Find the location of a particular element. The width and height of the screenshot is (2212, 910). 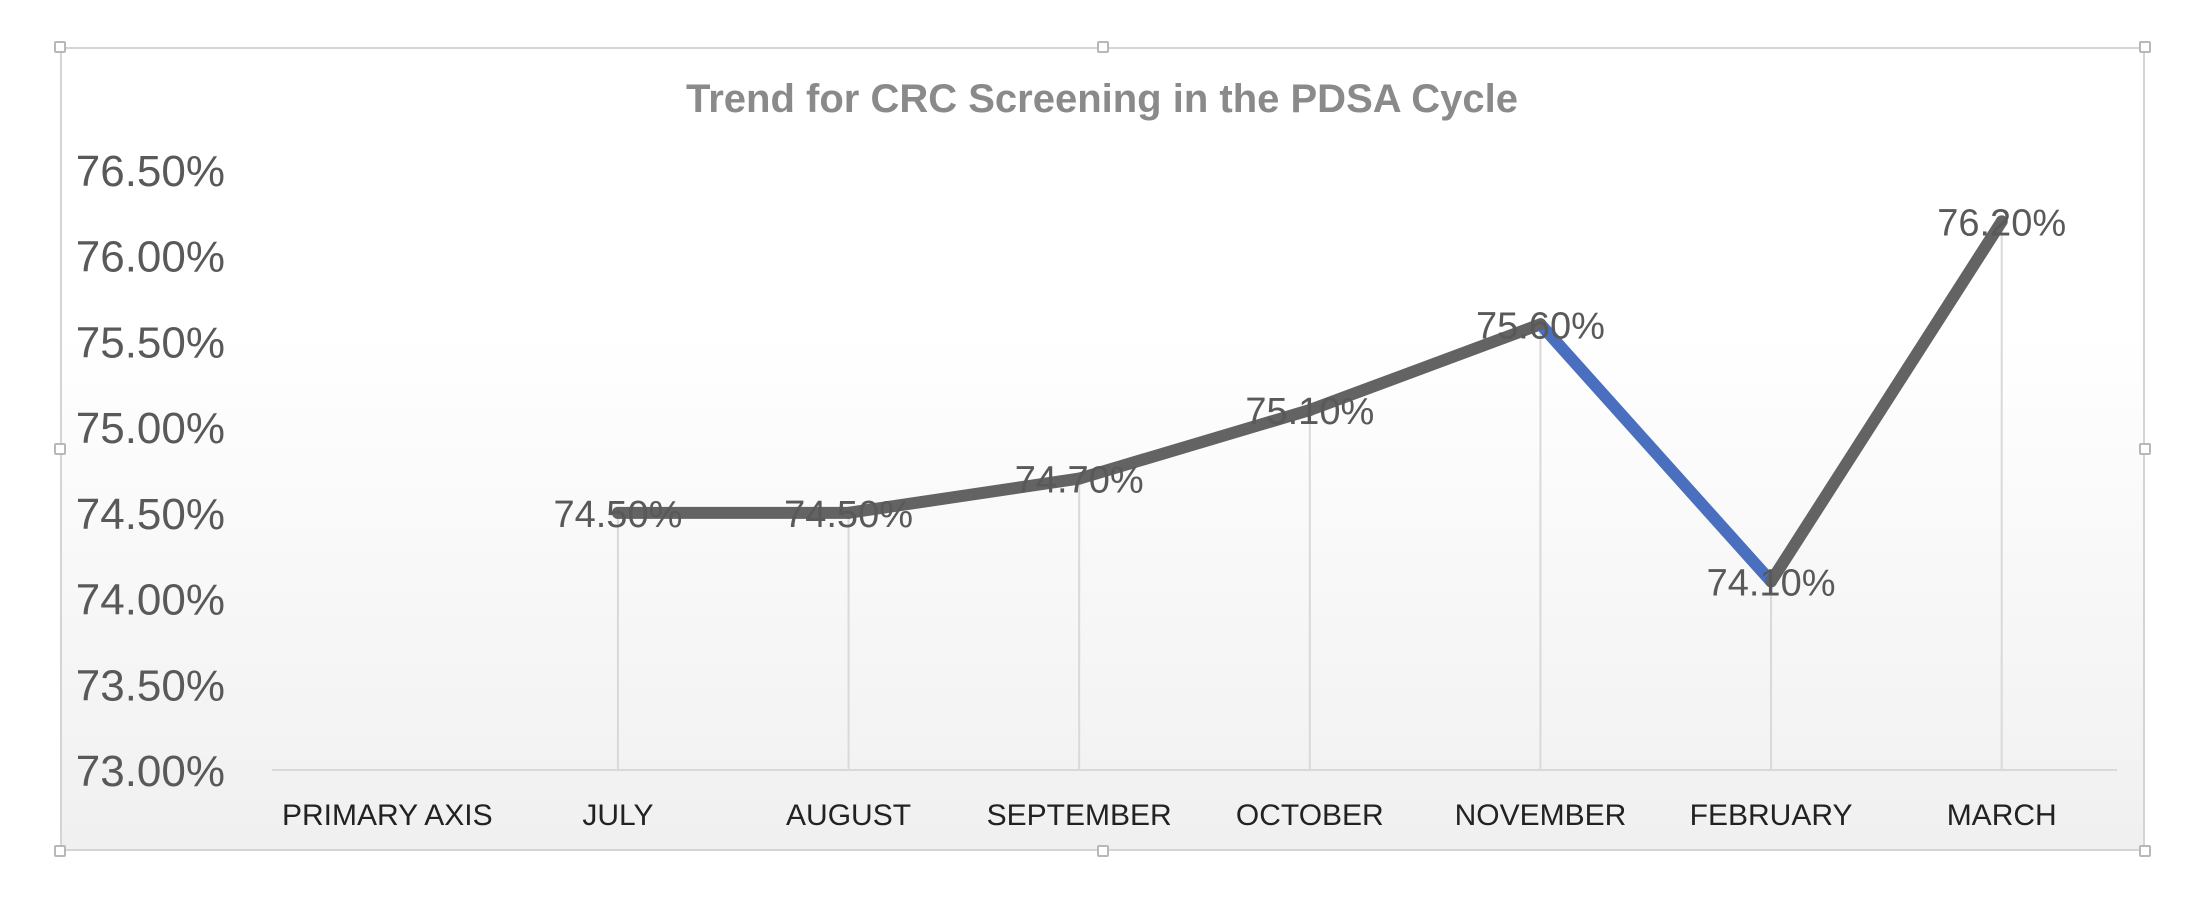

x-tick-label-august: AUGUST is located at coordinates (848, 815).